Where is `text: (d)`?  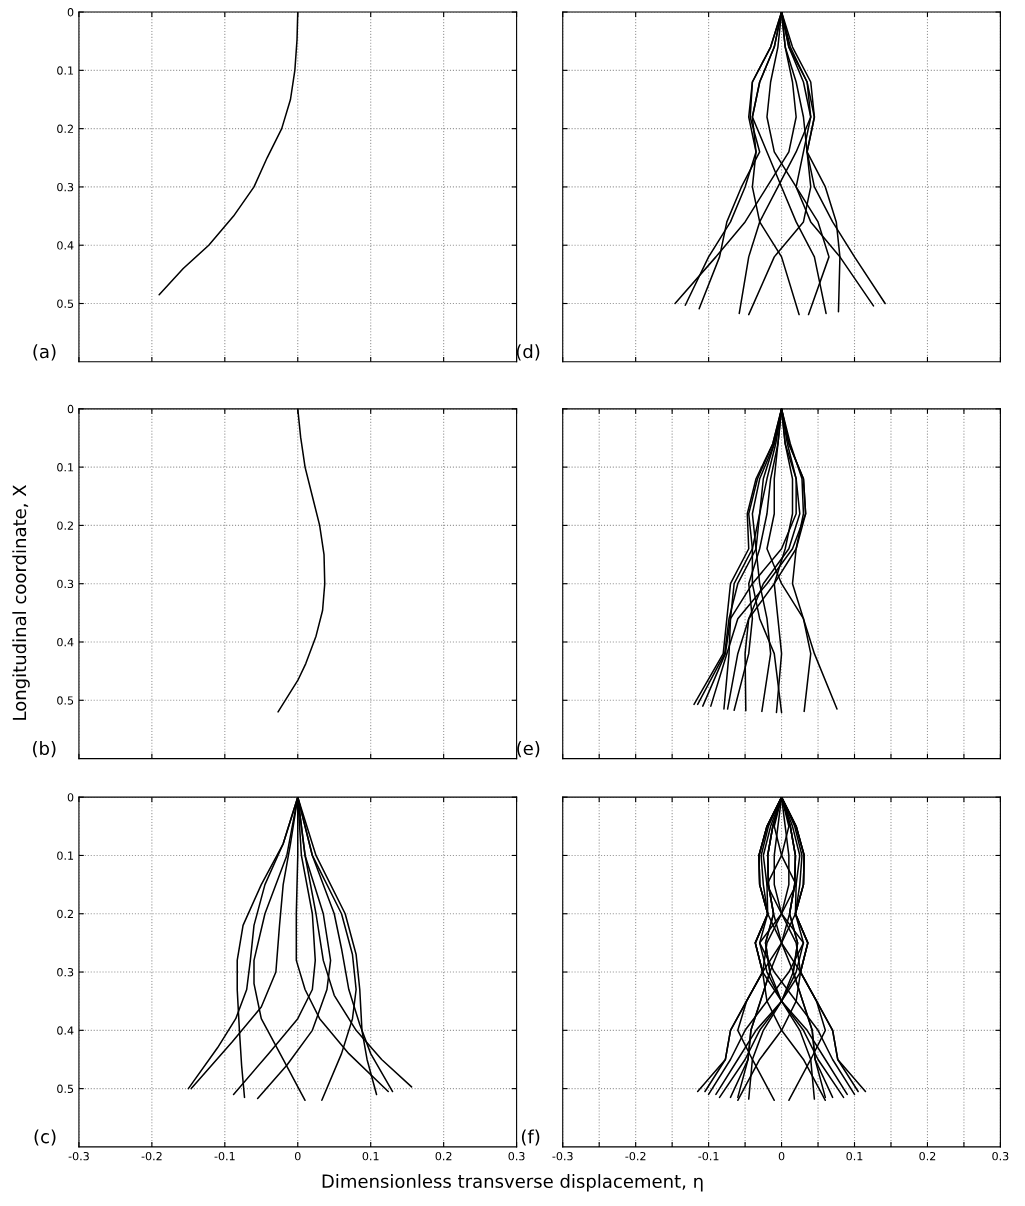 text: (d) is located at coordinates (528, 352).